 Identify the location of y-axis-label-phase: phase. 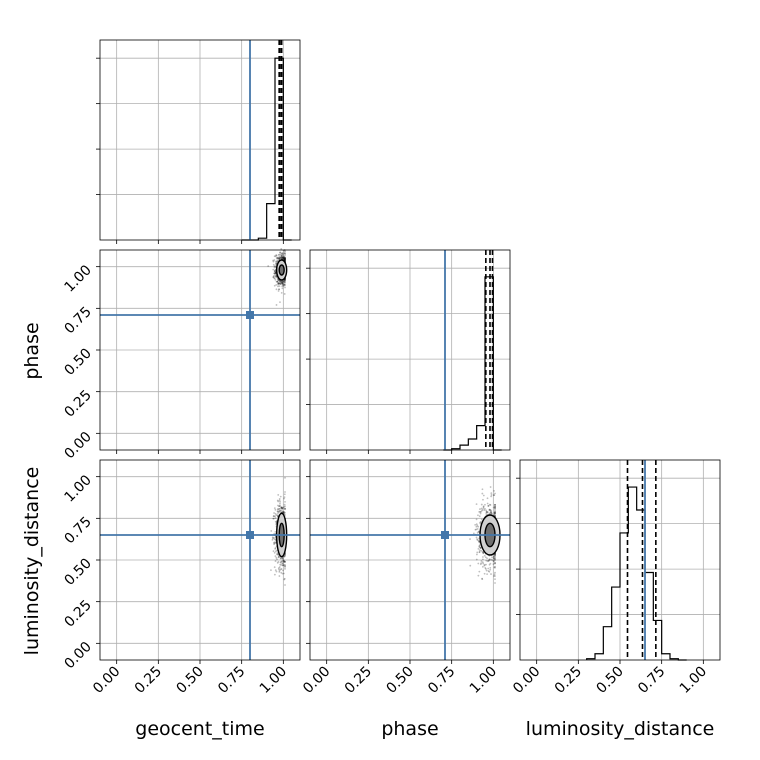
(32, 350).